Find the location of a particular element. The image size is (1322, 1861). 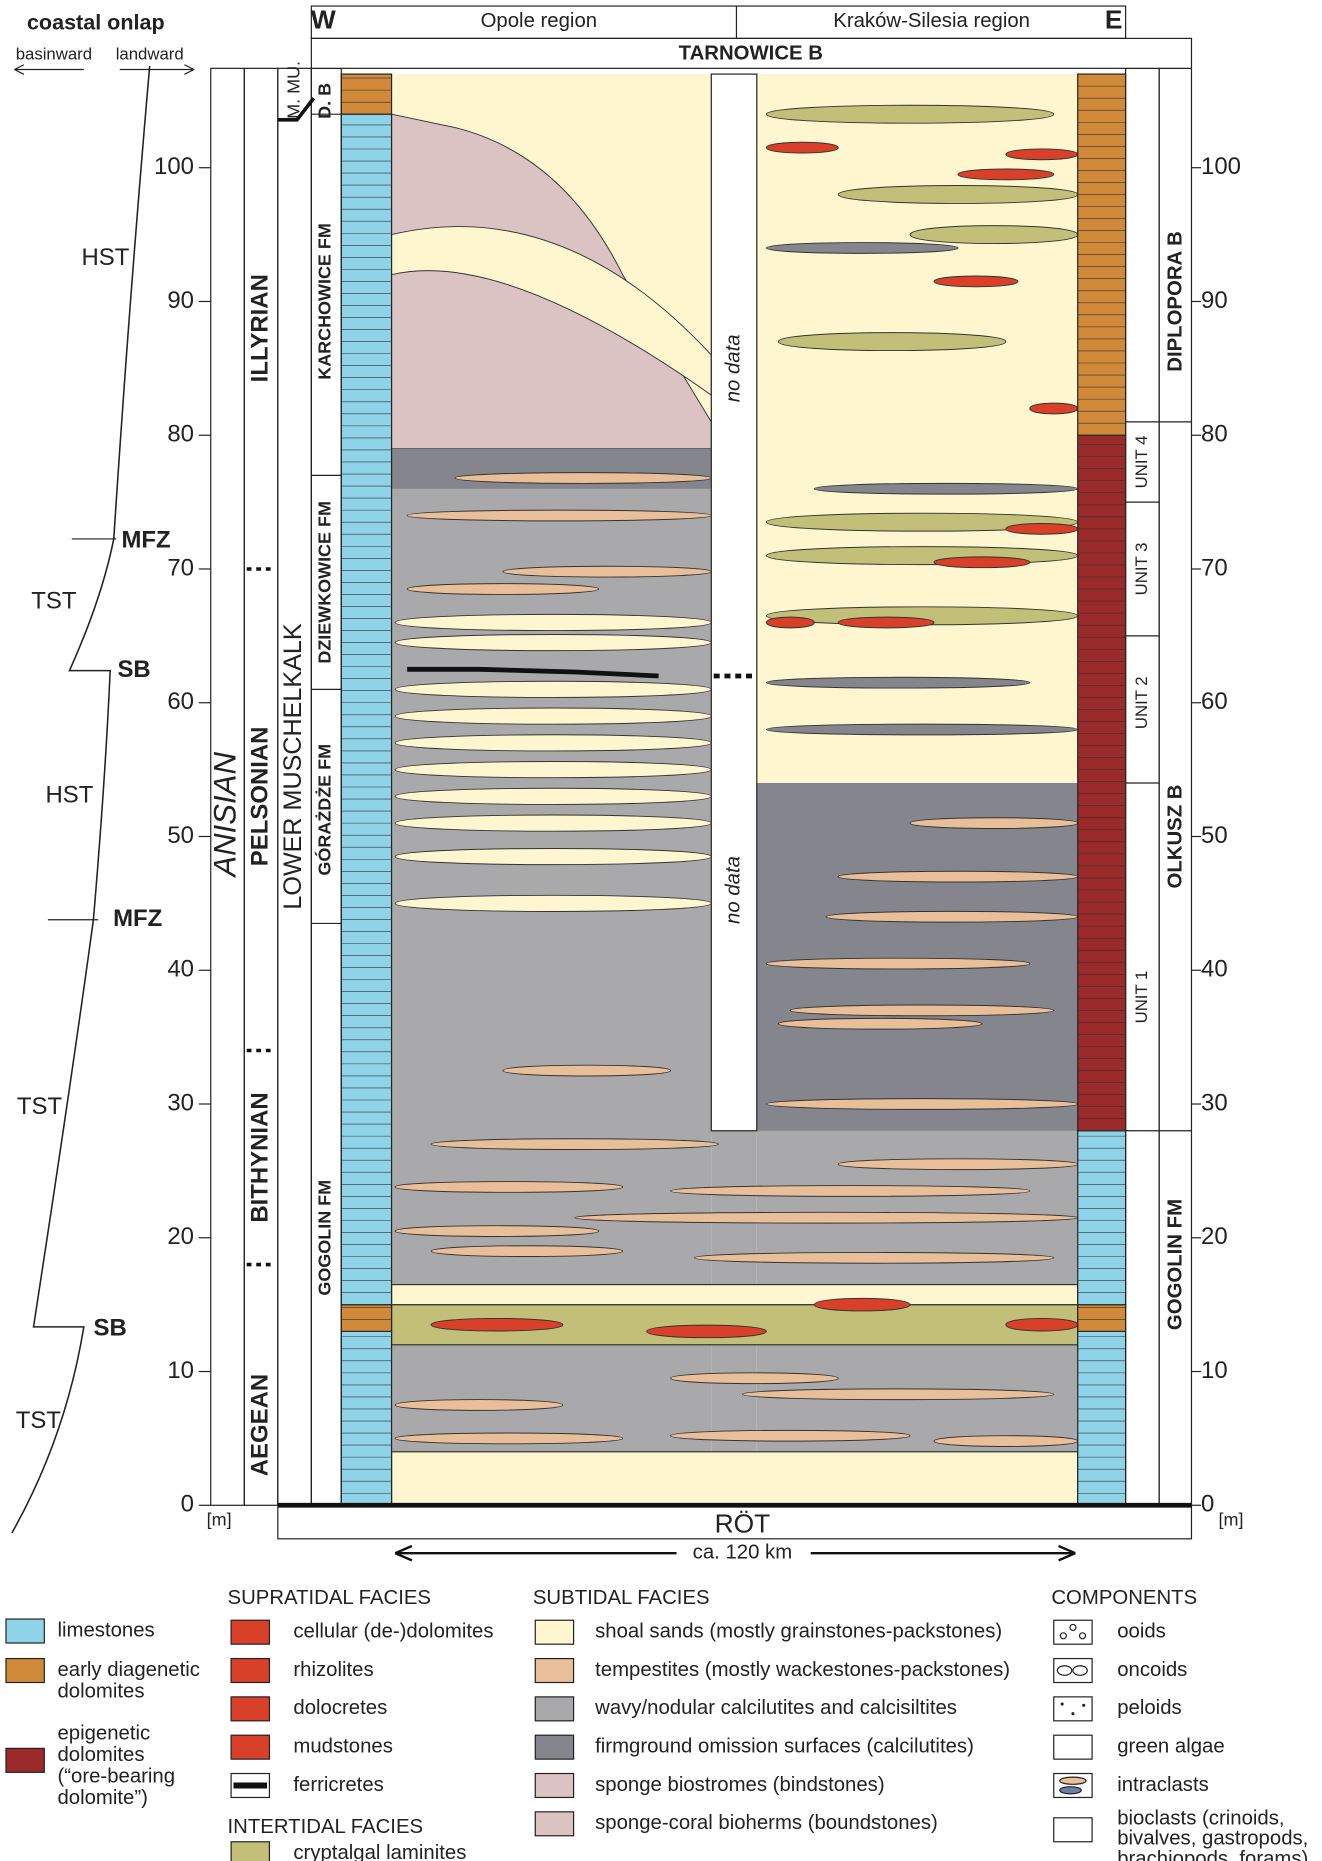

legend-heading: COMPONENTS is located at coordinates (1124, 1598).